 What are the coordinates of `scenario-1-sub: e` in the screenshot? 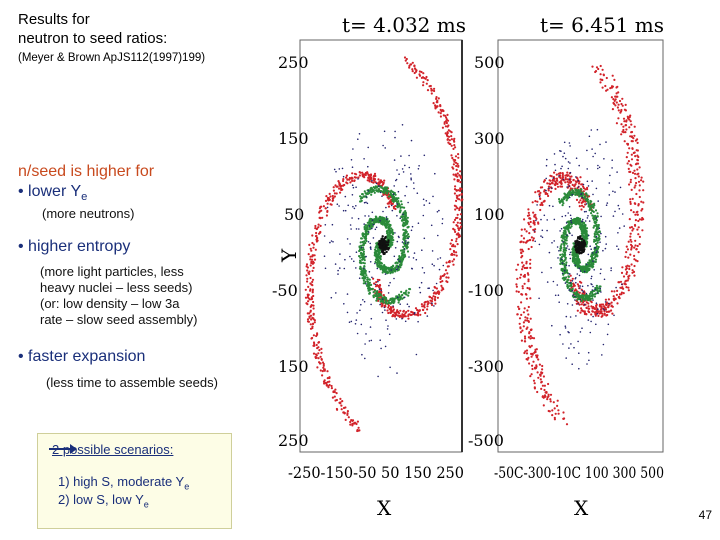 It's located at (187, 486).